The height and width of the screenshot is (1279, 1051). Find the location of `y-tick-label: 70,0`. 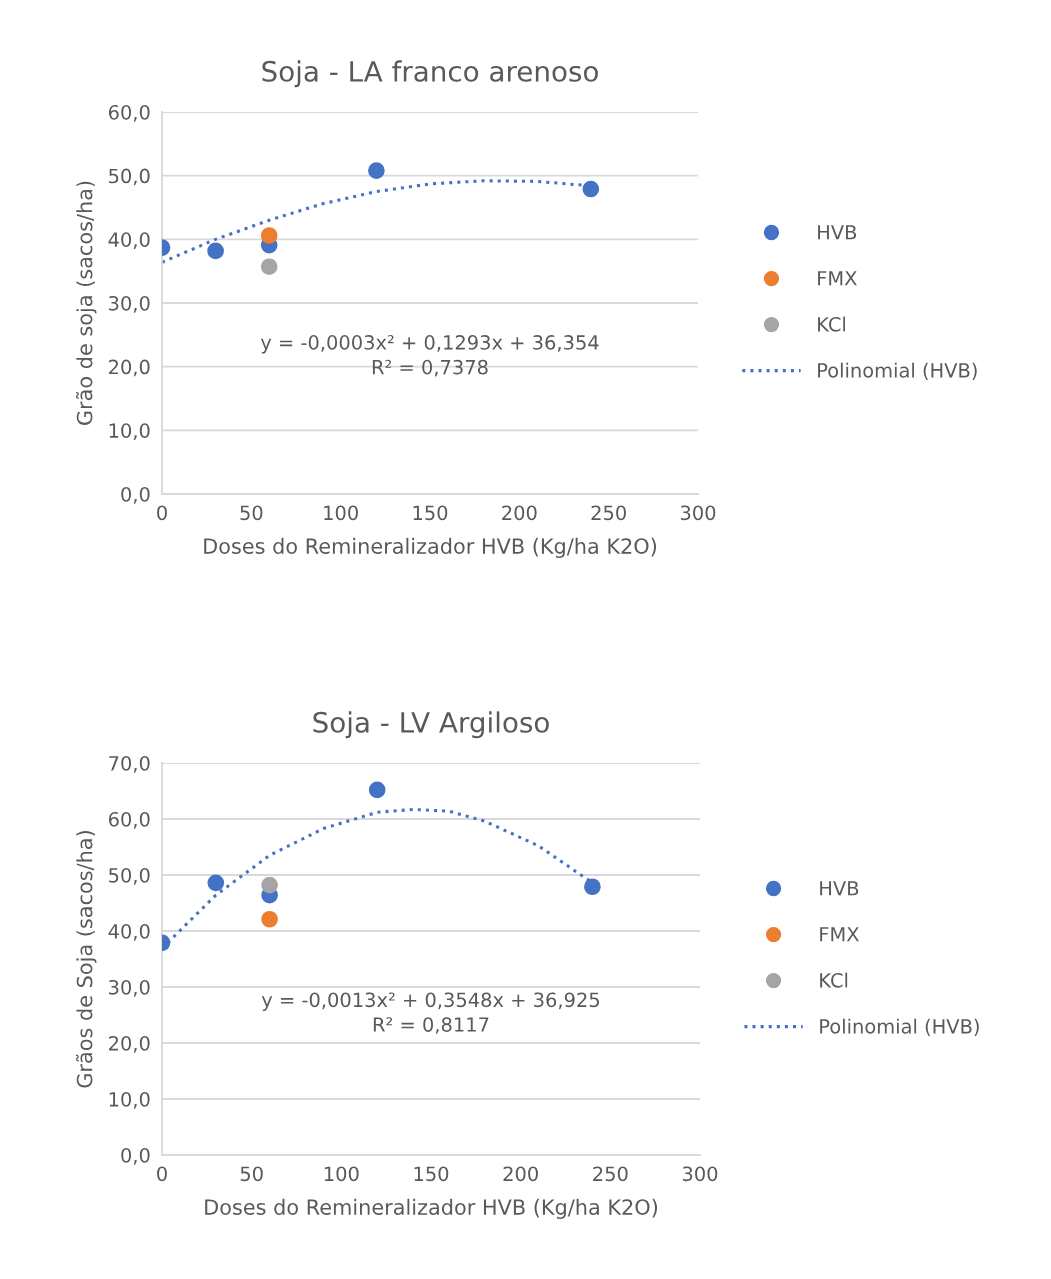

y-tick-label: 70,0 is located at coordinates (129, 764).